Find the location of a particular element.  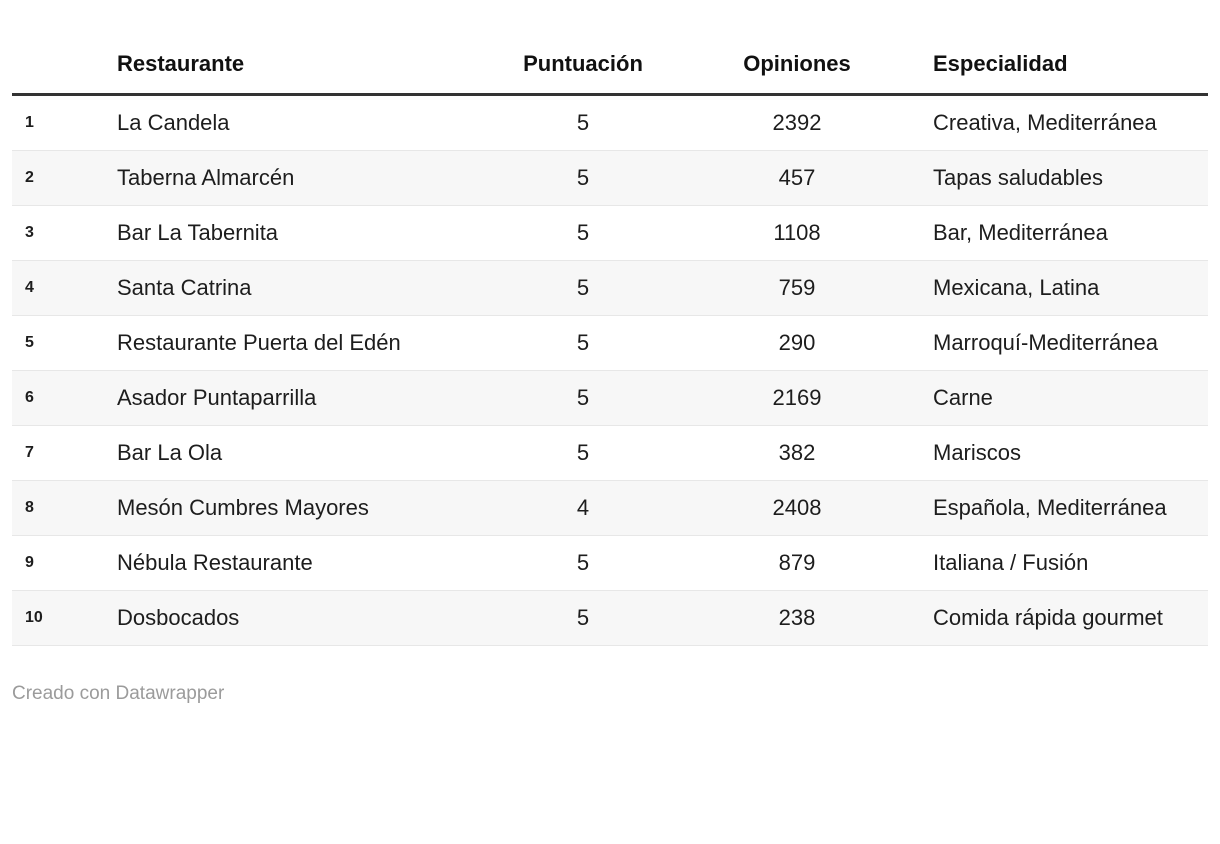

cell-rank: 8 is located at coordinates (64, 508).